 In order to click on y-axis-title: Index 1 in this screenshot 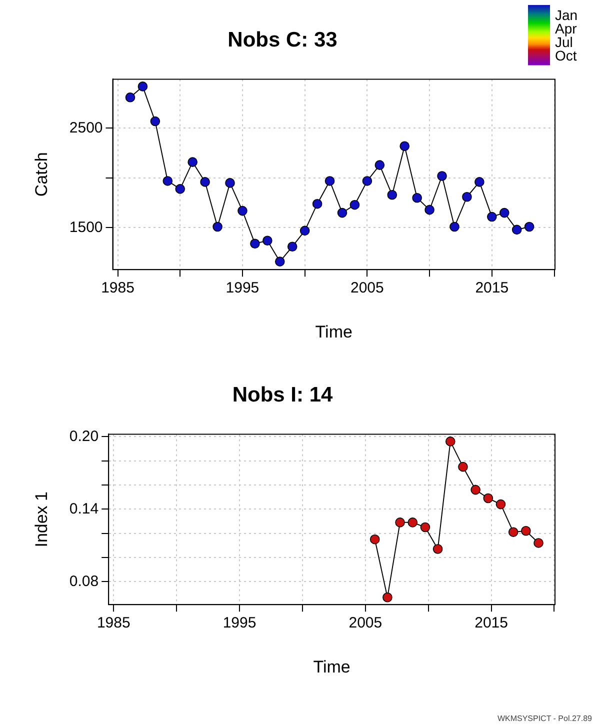, I will do `click(41, 520)`.